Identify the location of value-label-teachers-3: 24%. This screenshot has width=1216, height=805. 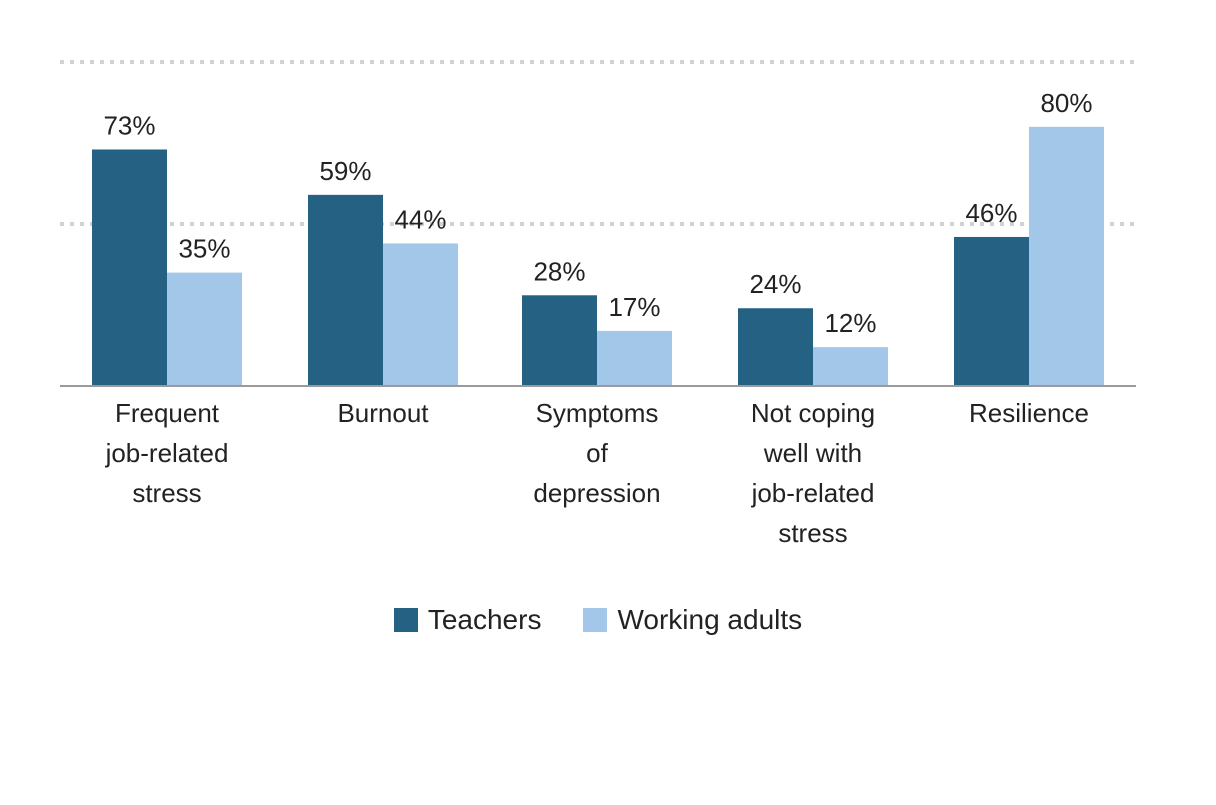
(775, 284).